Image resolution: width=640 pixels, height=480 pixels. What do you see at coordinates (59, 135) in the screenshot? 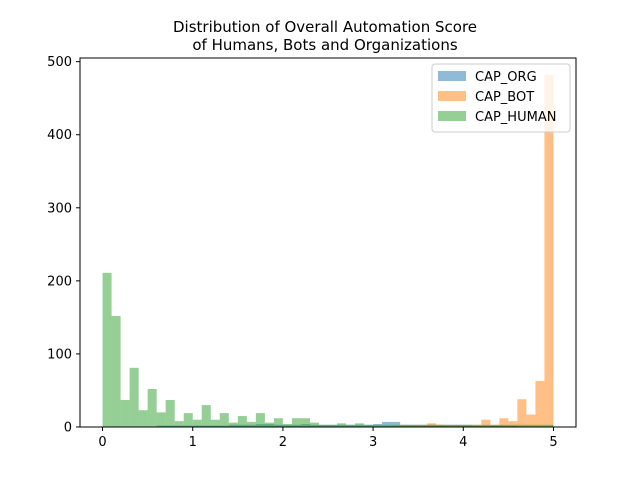
I see `y-tick-label: 400` at bounding box center [59, 135].